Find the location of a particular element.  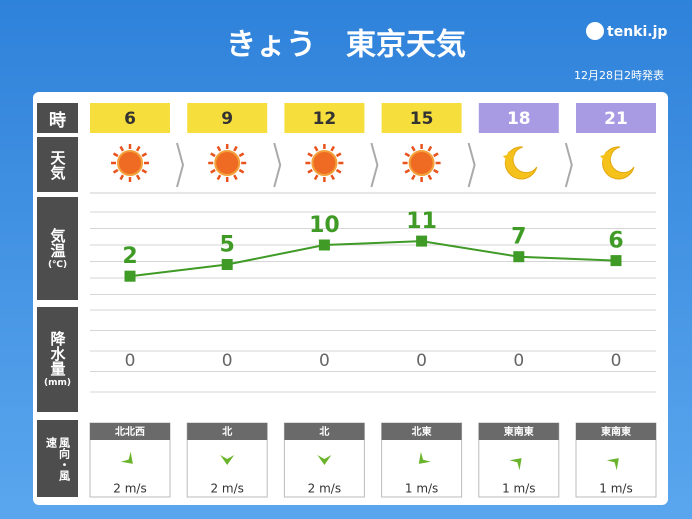

temp-label: 5 is located at coordinates (227, 245).